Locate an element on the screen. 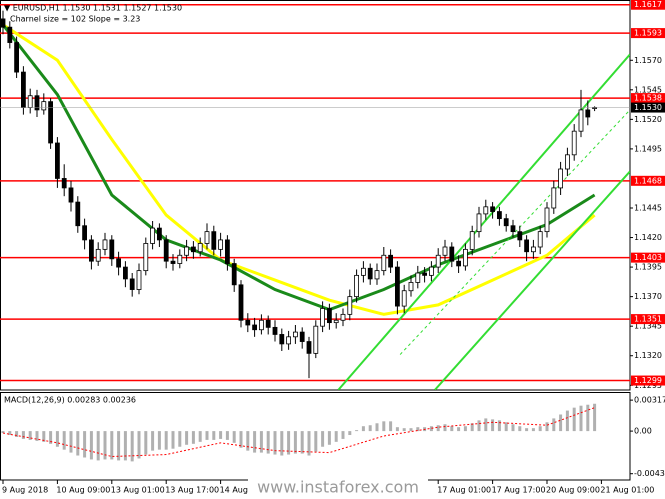 This screenshot has height=499, width=665. y-tick-label: 1.1345 is located at coordinates (648, 326).